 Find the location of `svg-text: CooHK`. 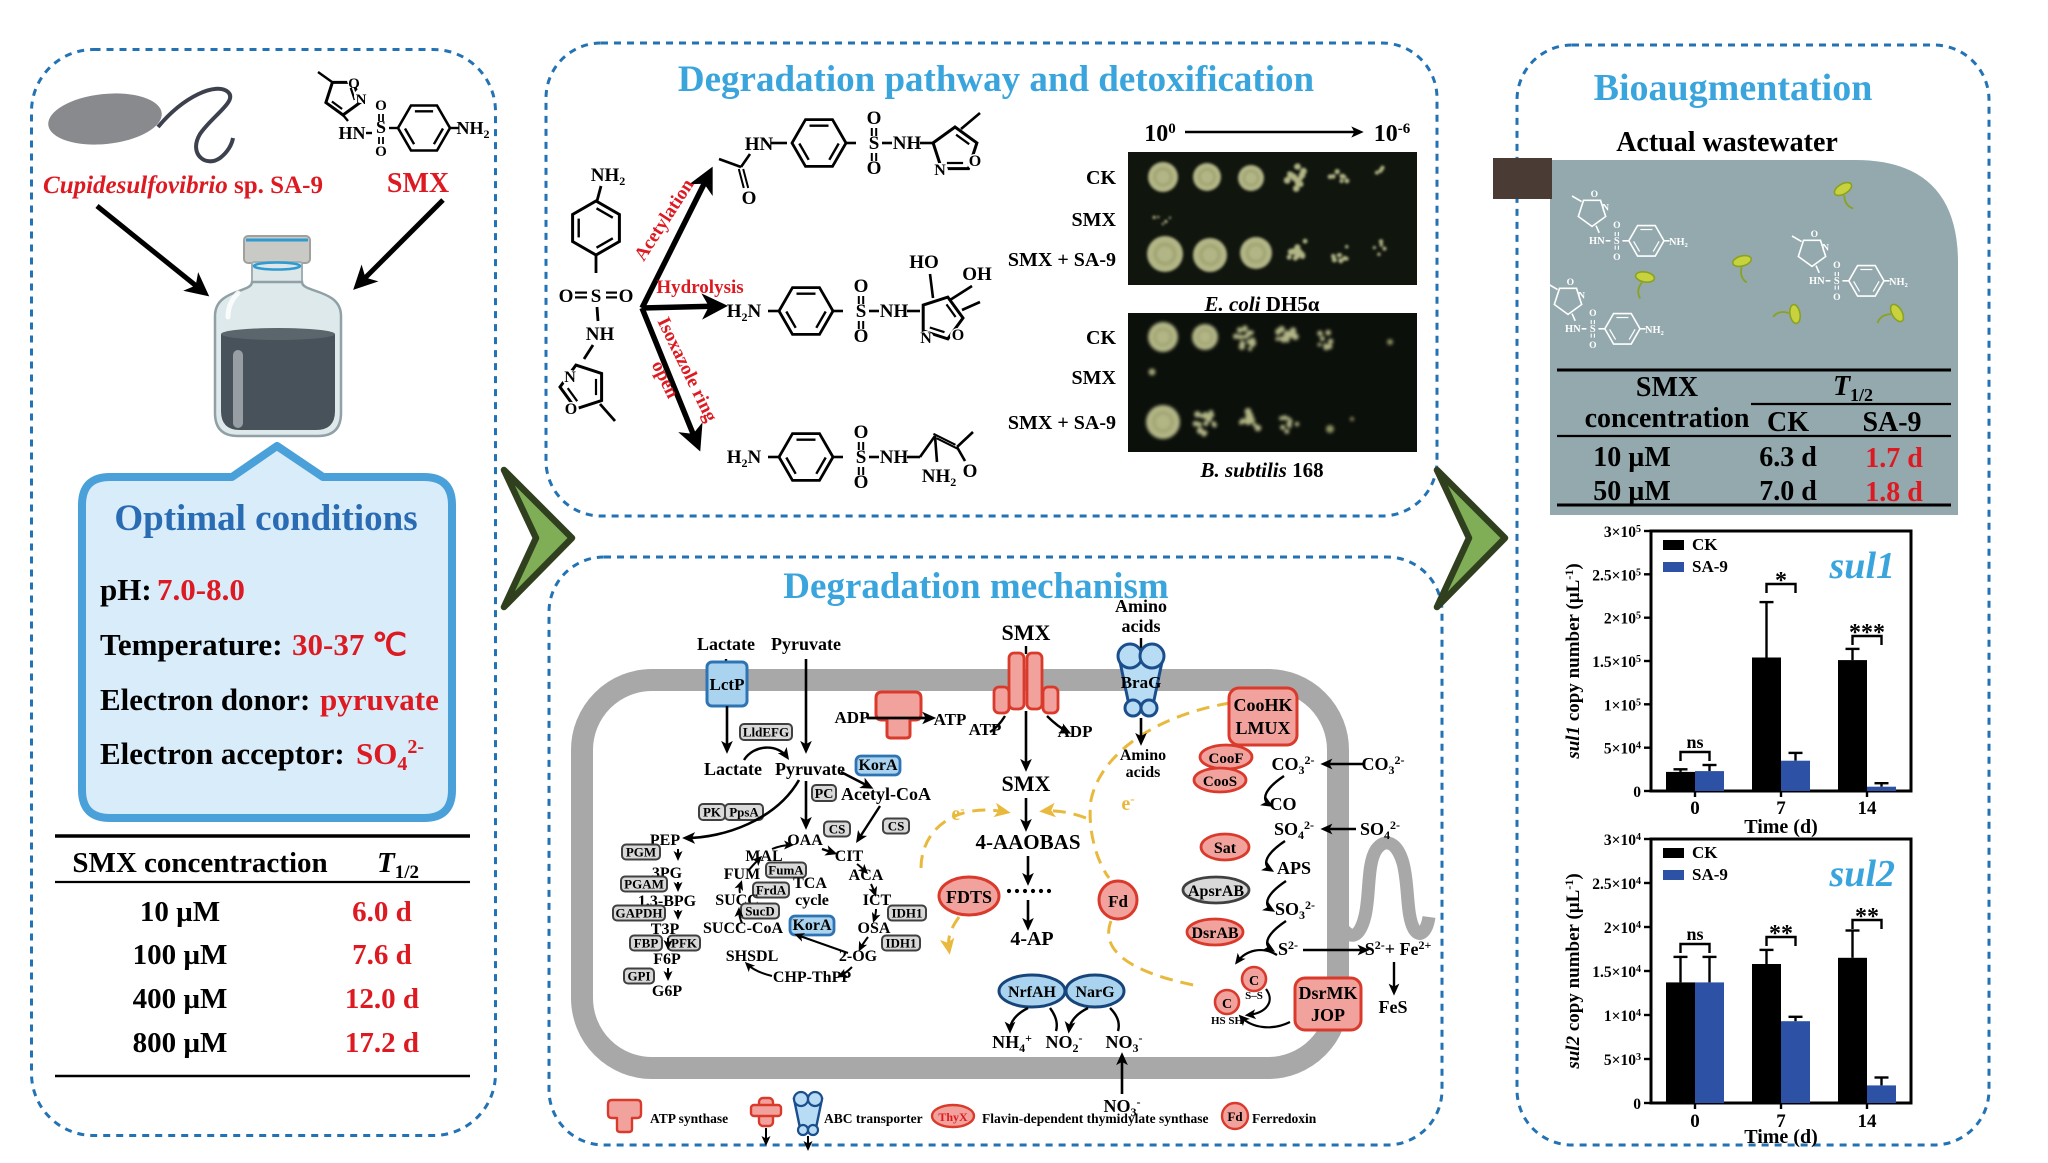

svg-text: CooHK is located at coordinates (1262, 705).